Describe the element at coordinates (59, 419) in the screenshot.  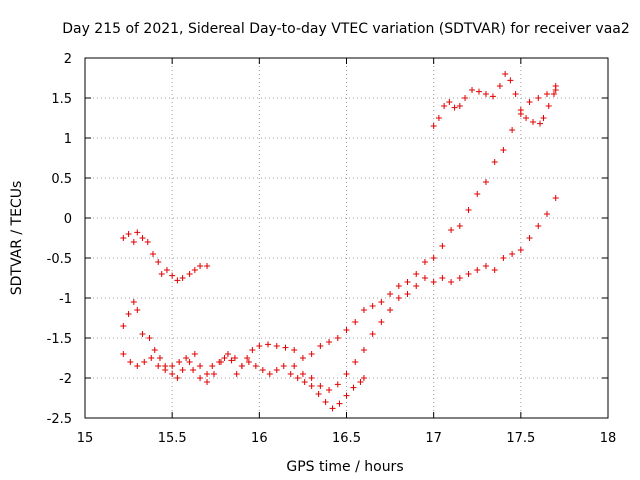
I see `y-tick-label: -2.5` at that location.